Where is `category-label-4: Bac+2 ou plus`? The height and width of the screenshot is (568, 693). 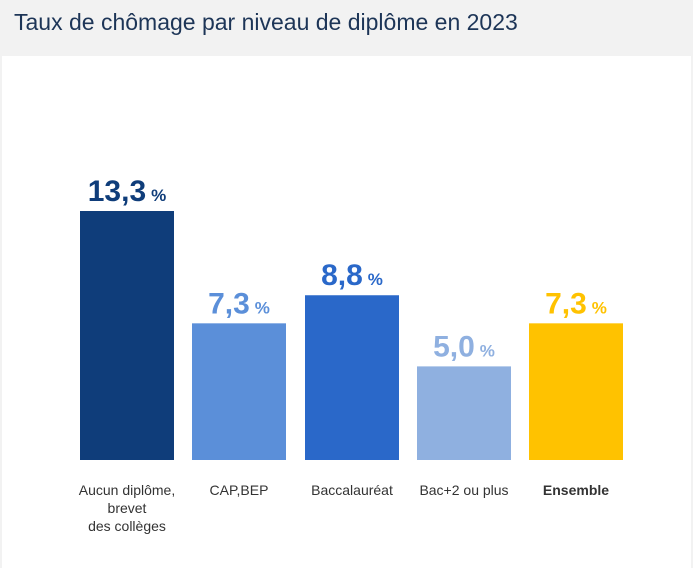 category-label-4: Bac+2 ou plus is located at coordinates (463, 490).